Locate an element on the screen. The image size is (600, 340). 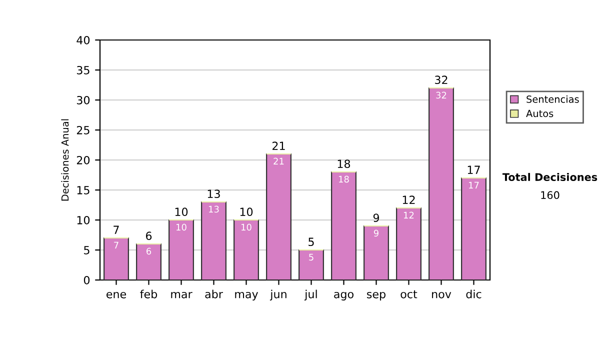
y-tick-label: 5 is located at coordinates (87, 250).